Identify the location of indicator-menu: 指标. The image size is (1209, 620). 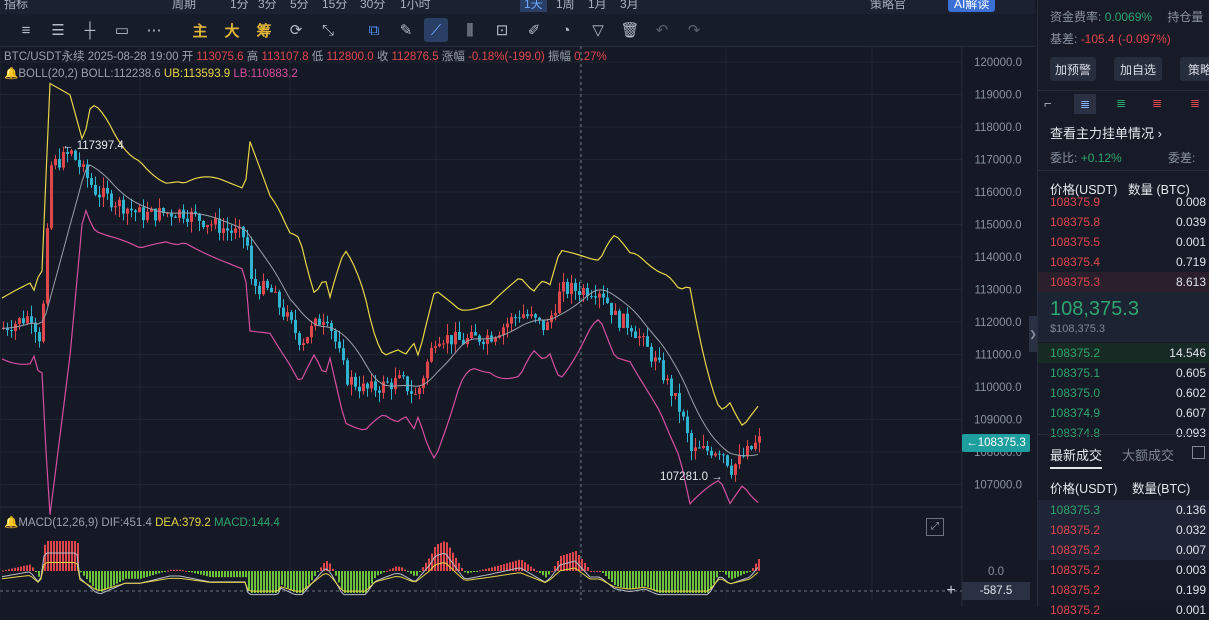
(16, 5).